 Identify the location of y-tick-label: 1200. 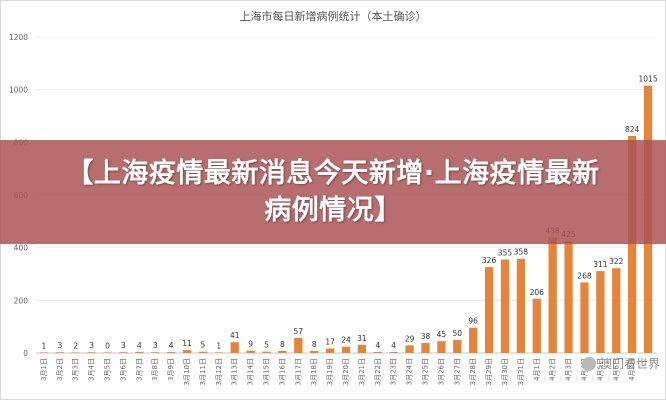
(18, 37).